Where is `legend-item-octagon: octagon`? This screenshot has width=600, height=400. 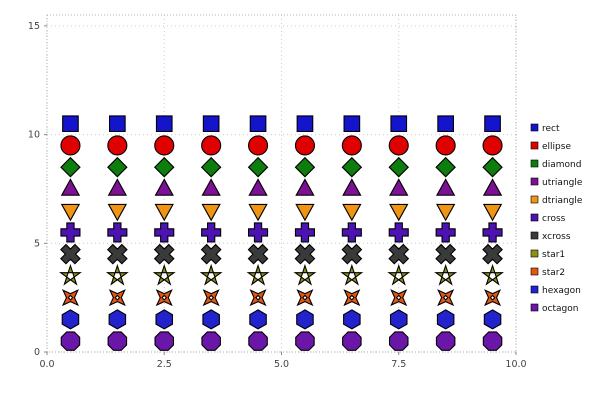 legend-item-octagon: octagon is located at coordinates (554, 308).